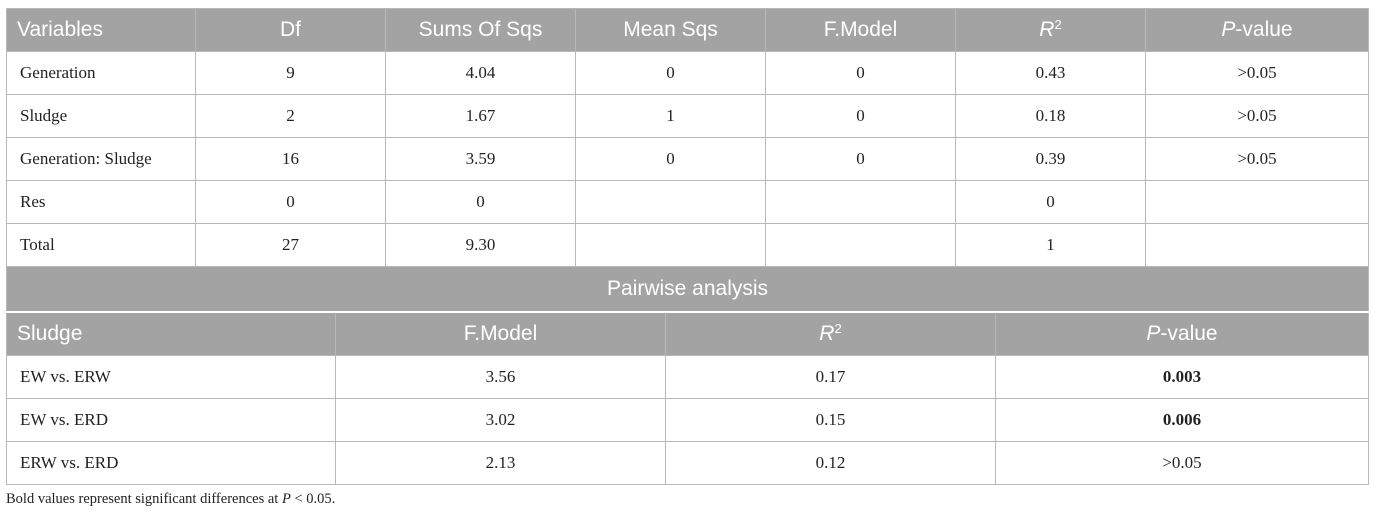 The width and height of the screenshot is (1375, 516). I want to click on header-pairwise-p-rest: -value, so click(1189, 333).